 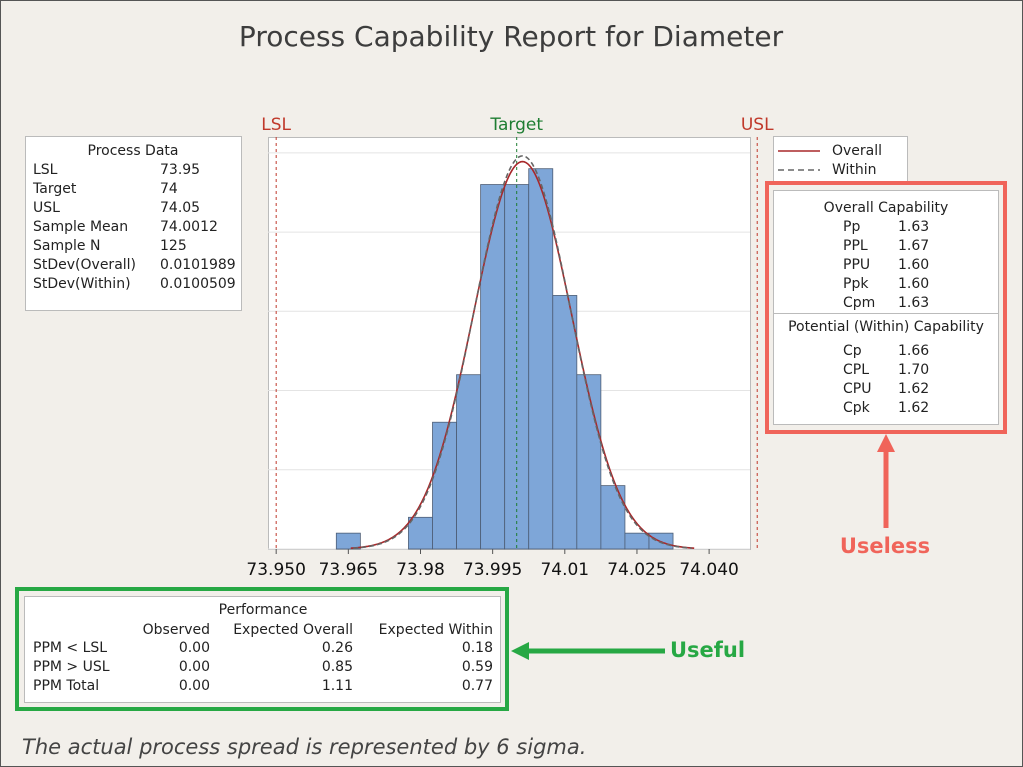 What do you see at coordinates (886, 208) in the screenshot?
I see `panel-title: Overall Capability` at bounding box center [886, 208].